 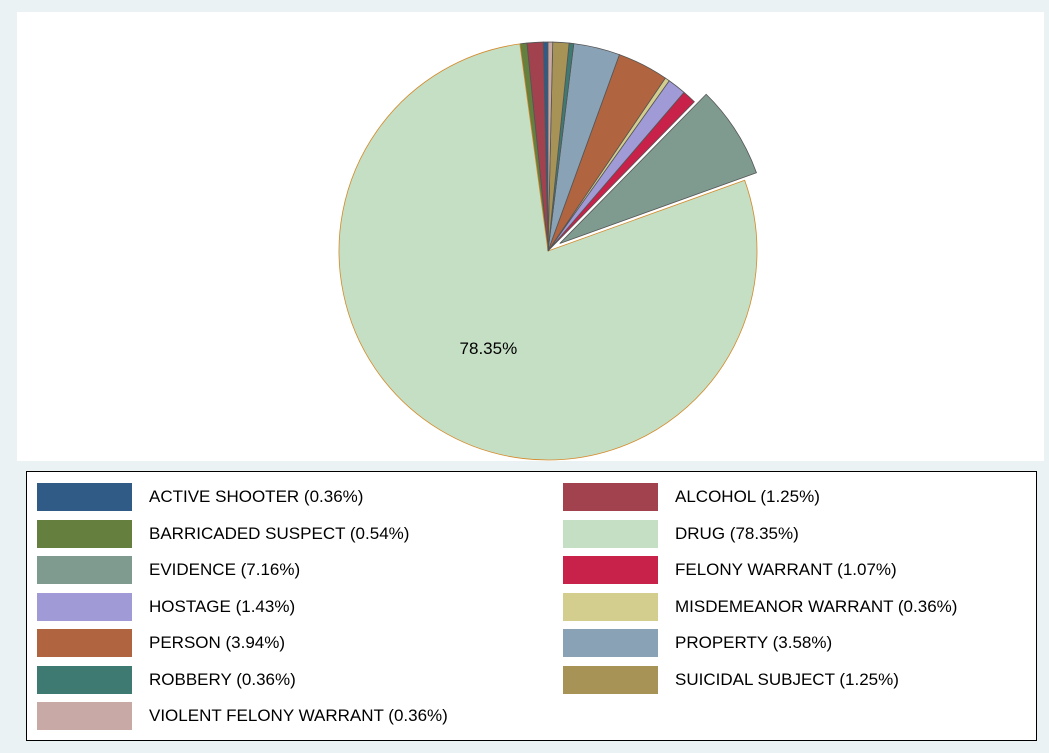 What do you see at coordinates (737, 533) in the screenshot?
I see `legend-label: DRUG (78.35%)` at bounding box center [737, 533].